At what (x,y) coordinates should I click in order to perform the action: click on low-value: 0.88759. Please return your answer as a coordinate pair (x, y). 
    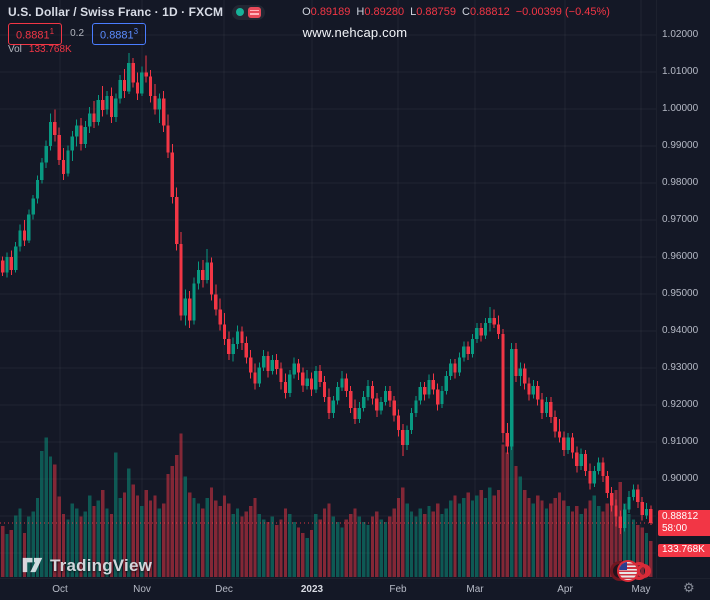
    Looking at the image, I should click on (436, 12).